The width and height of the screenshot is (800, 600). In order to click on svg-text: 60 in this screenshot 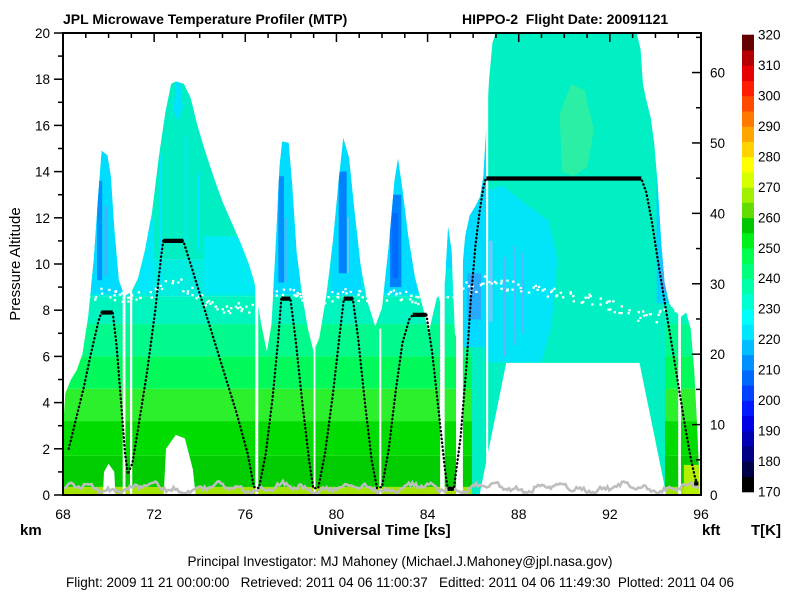, I will do `click(717, 73)`.